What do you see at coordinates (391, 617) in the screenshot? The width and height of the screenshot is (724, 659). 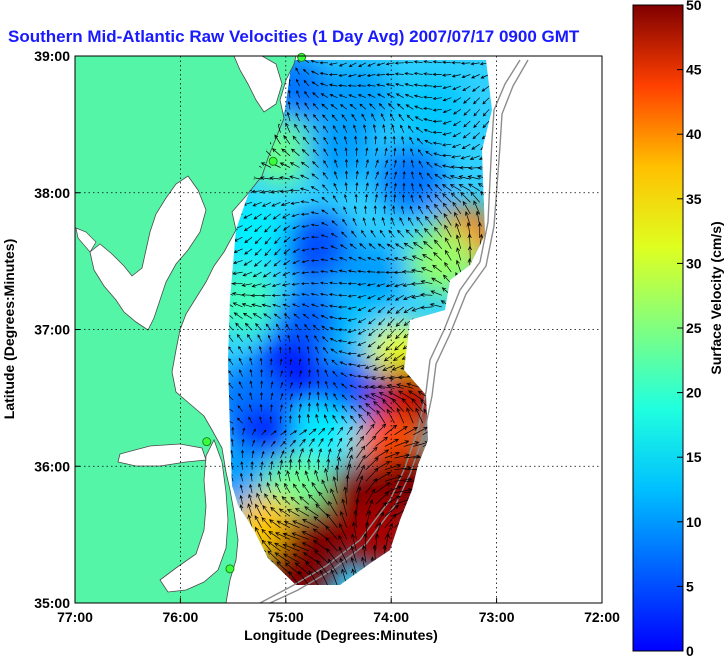 I see `x-tick-label: 74:00` at bounding box center [391, 617].